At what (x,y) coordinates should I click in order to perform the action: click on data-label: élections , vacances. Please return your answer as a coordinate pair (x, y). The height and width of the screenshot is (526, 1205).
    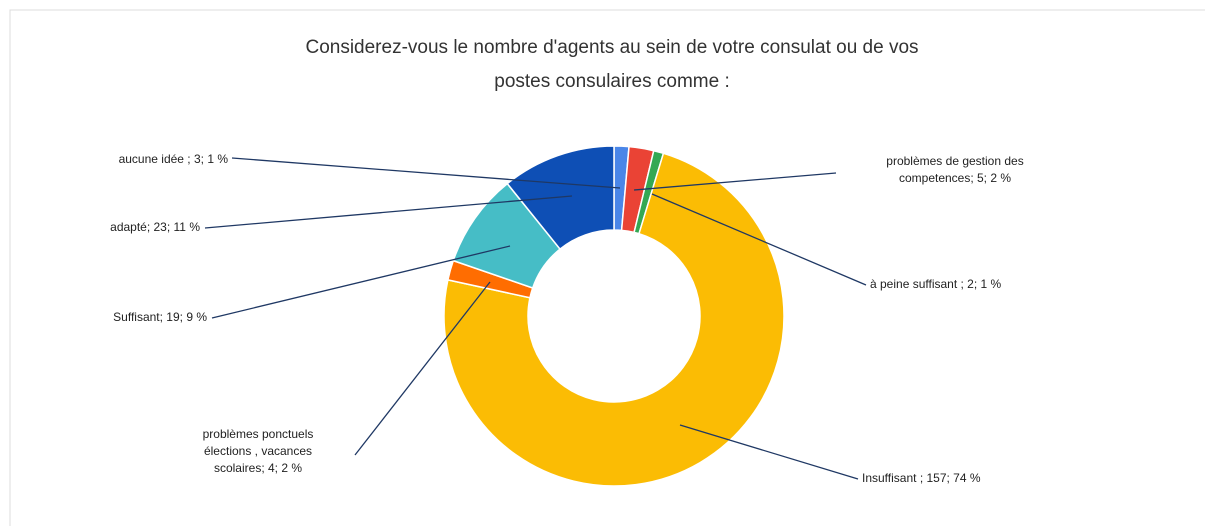
    Looking at the image, I should click on (258, 451).